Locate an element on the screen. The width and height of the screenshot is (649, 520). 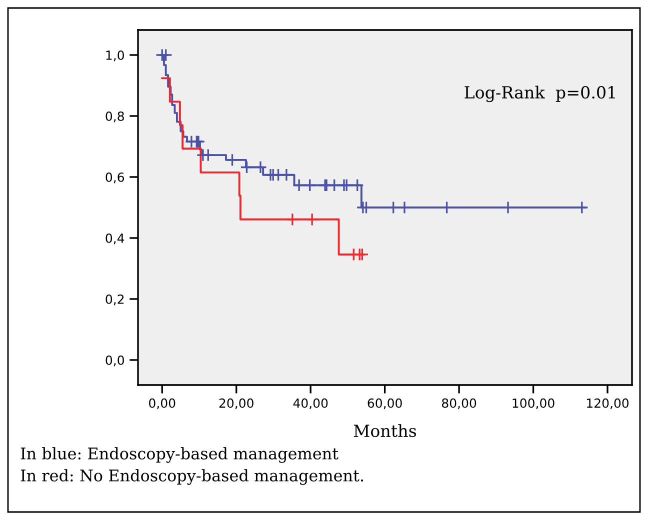
y-tick-label: 0,2 is located at coordinates (115, 300).